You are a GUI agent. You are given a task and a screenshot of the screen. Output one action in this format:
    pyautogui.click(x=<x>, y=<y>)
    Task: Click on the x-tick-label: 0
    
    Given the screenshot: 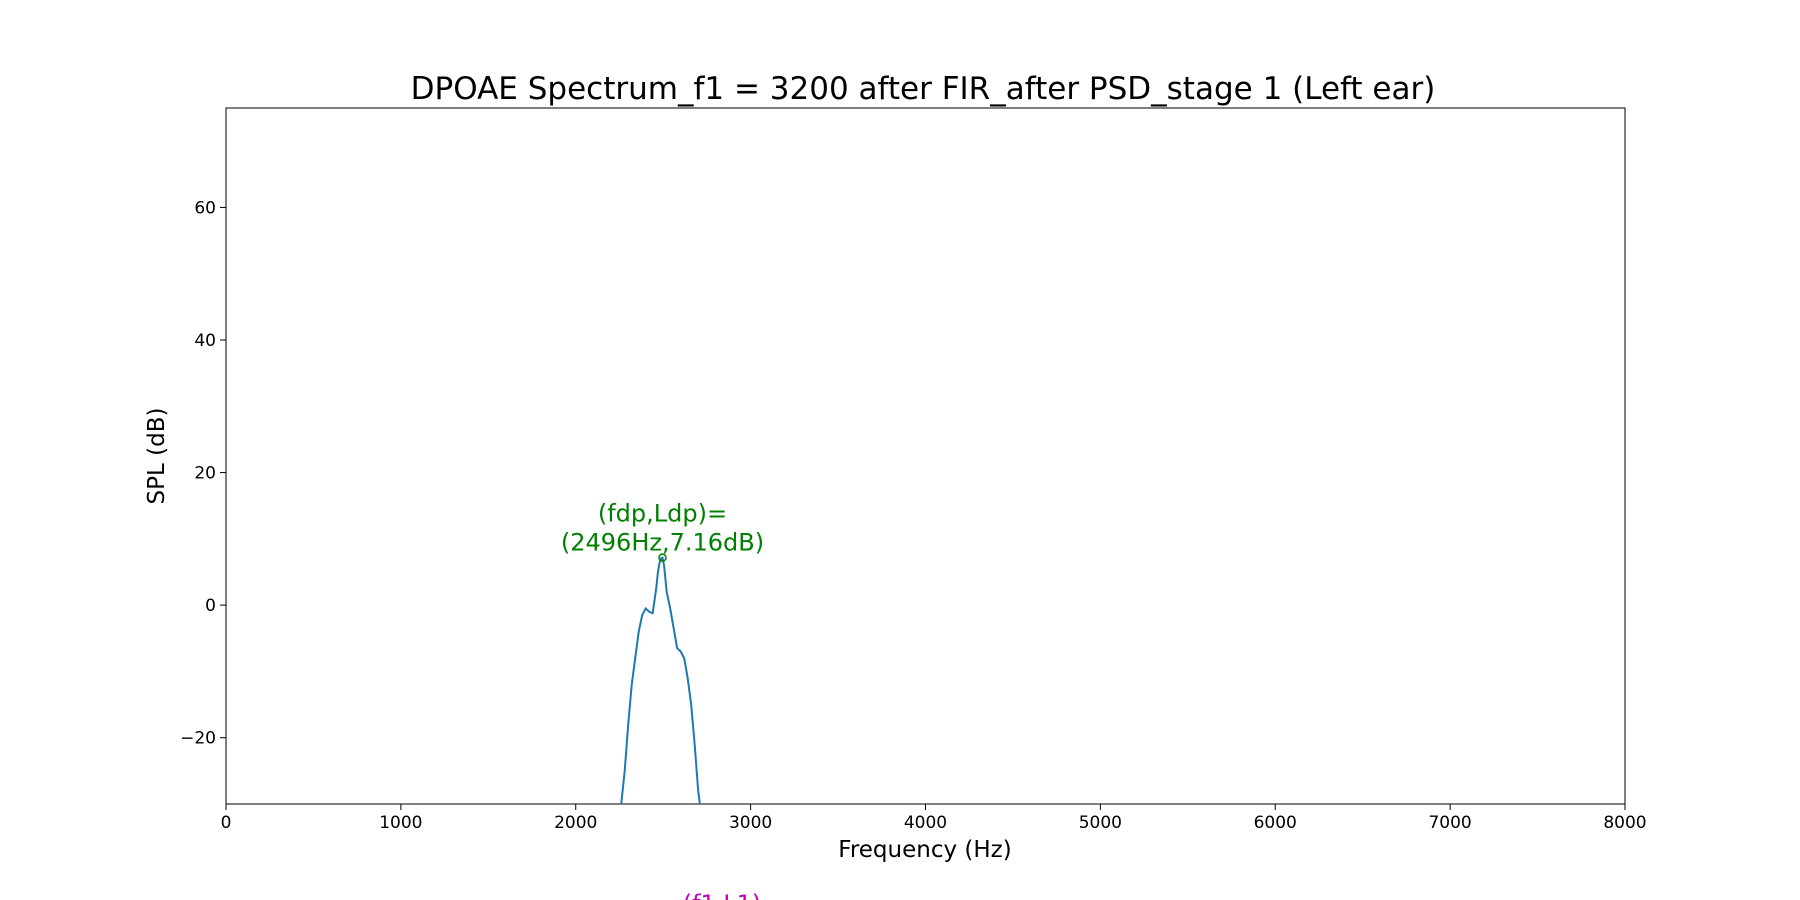 What is the action you would take?
    pyautogui.click(x=226, y=823)
    